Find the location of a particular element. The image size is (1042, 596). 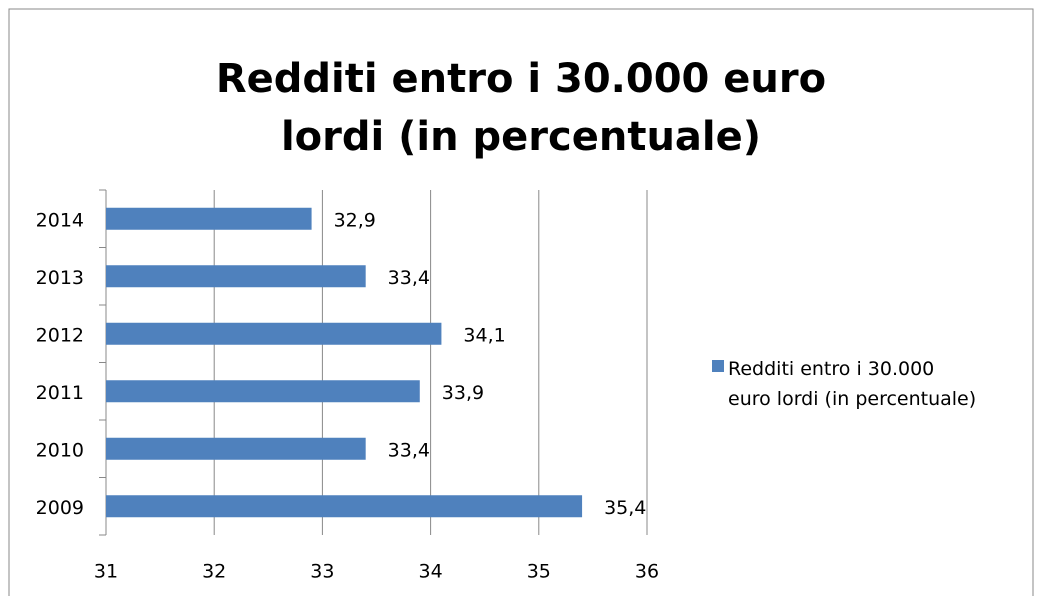

x-tick-label: 31 is located at coordinates (106, 572).